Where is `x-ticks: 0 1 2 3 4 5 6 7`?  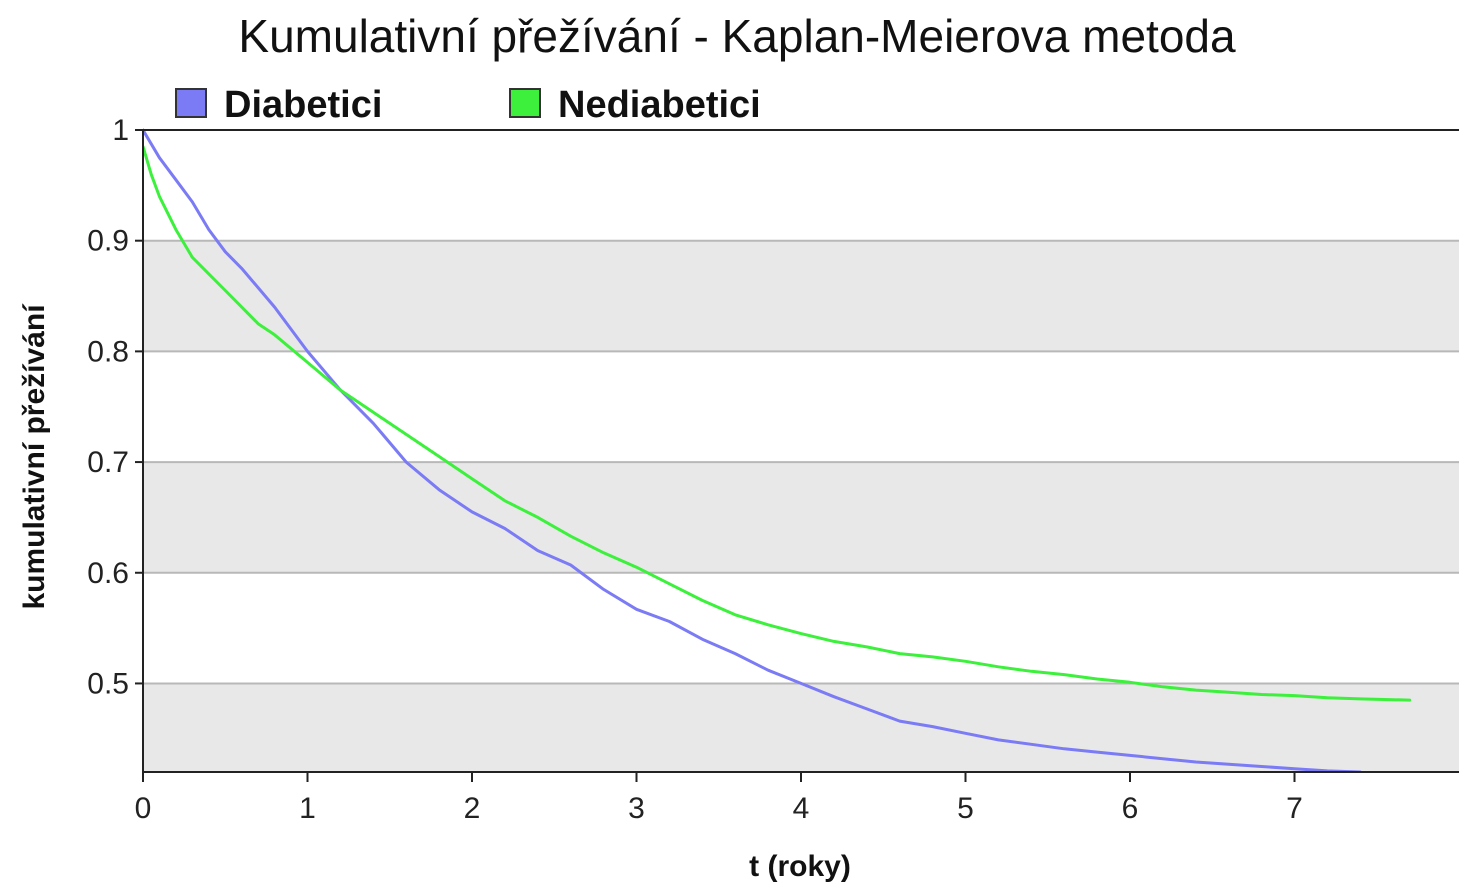
x-ticks: 0 1 2 3 4 5 6 7 is located at coordinates (719, 798).